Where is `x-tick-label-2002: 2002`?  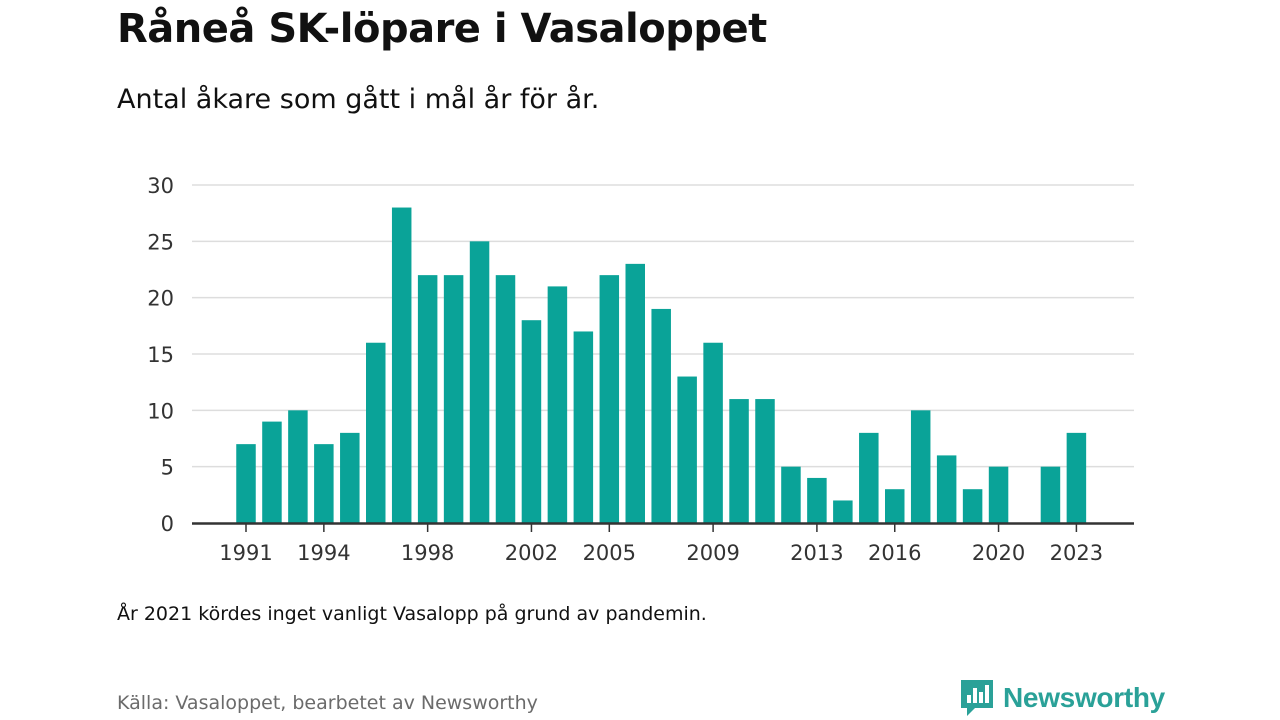 x-tick-label-2002: 2002 is located at coordinates (531, 553).